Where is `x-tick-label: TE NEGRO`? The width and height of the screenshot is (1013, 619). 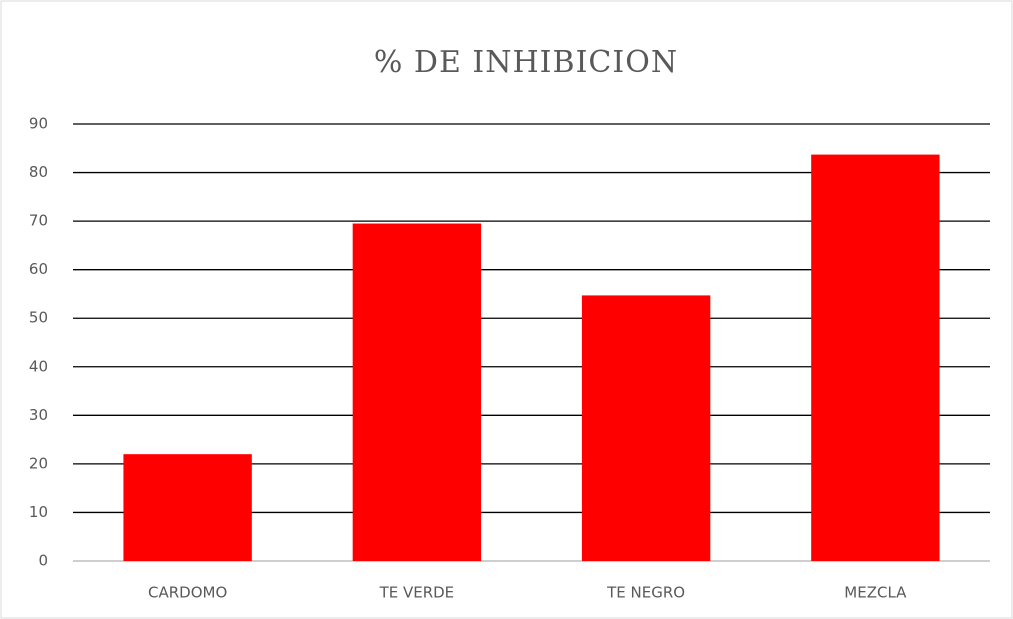
x-tick-label: TE NEGRO is located at coordinates (645, 593).